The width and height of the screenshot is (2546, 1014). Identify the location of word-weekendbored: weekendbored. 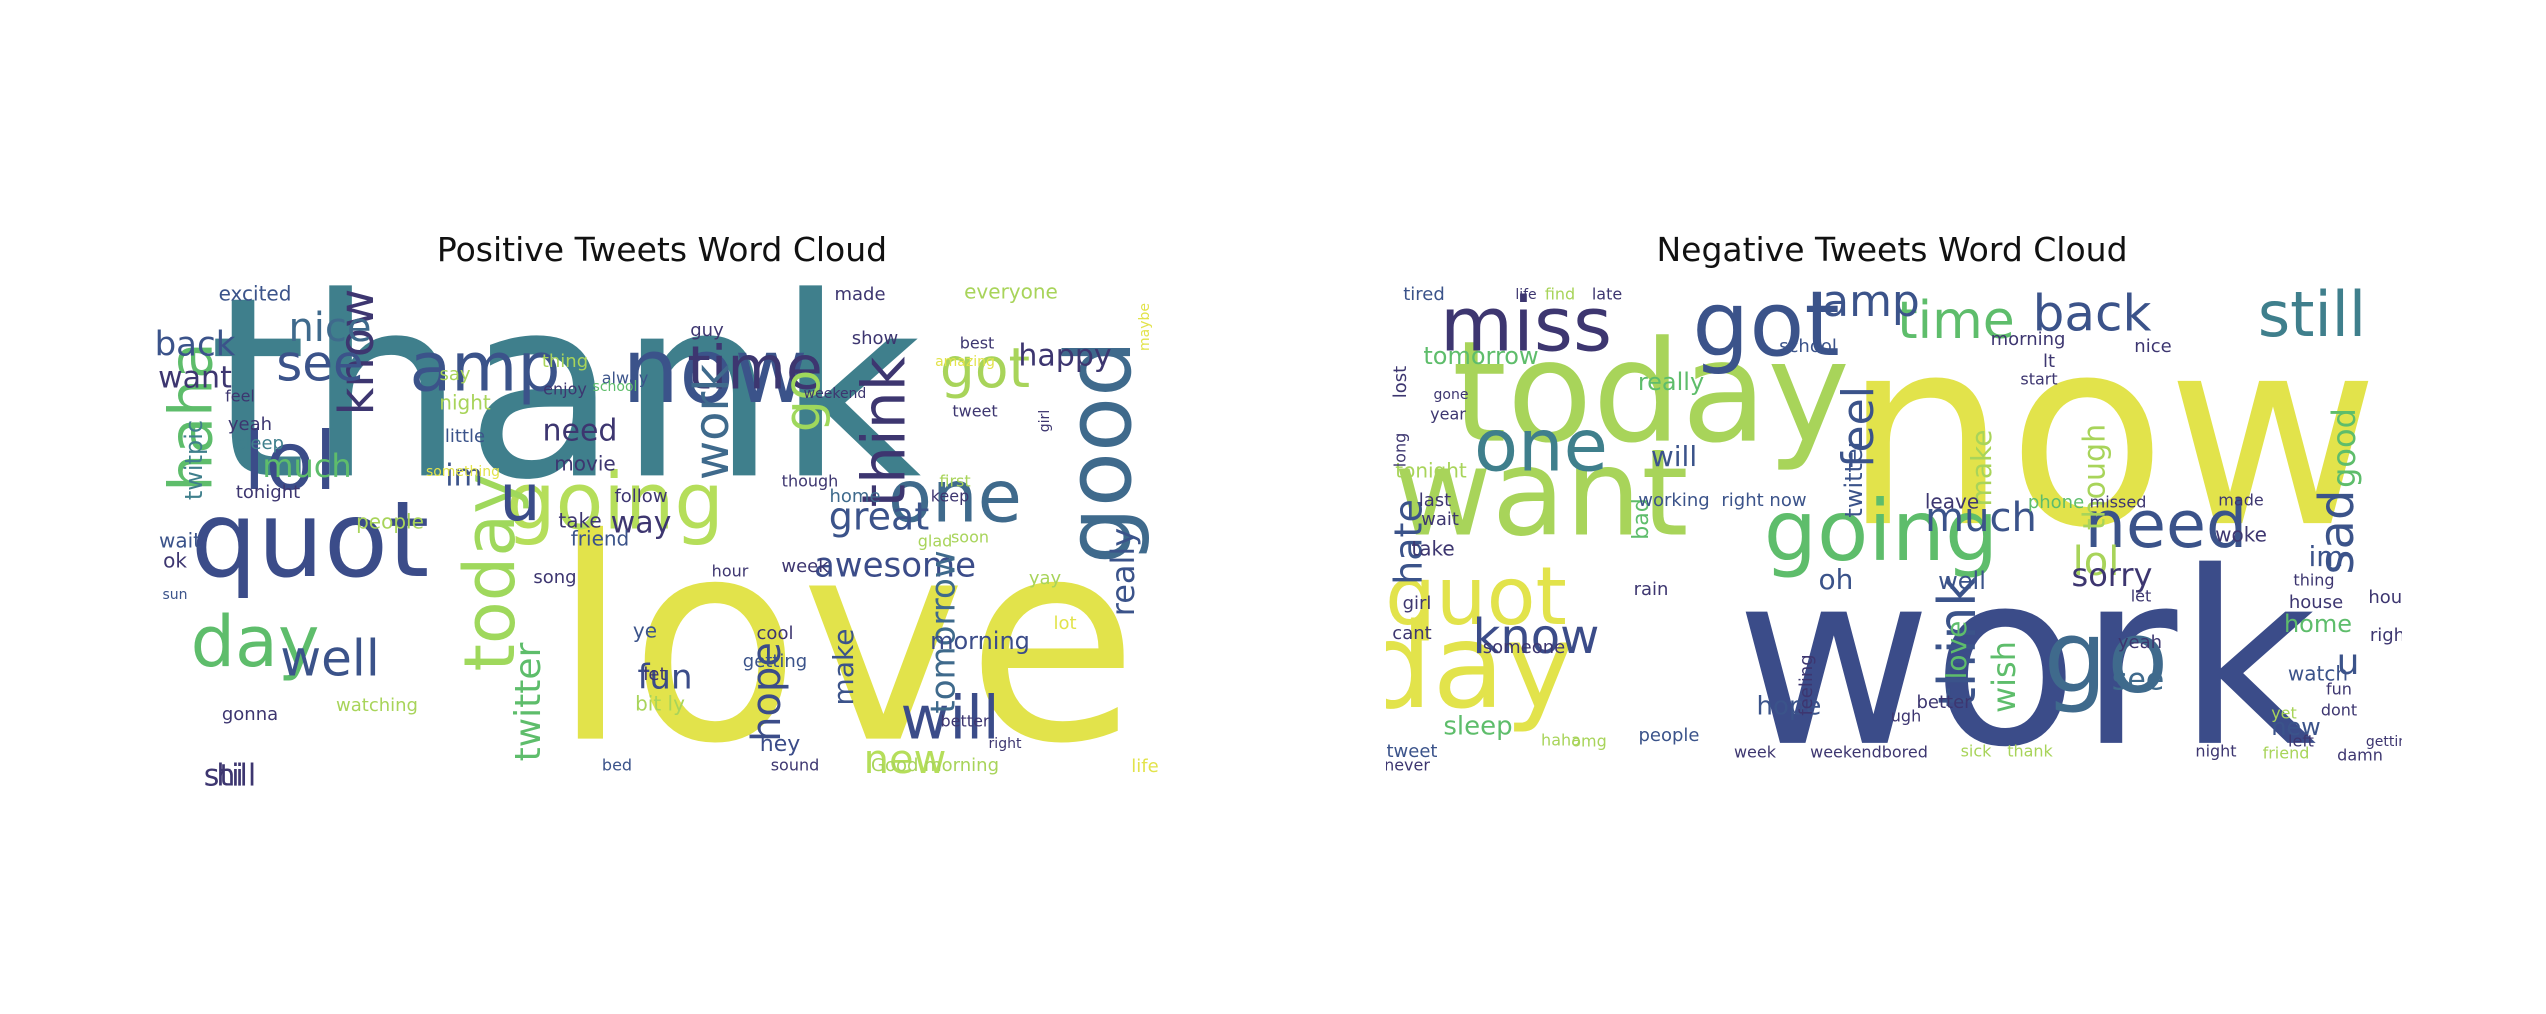
(1869, 752).